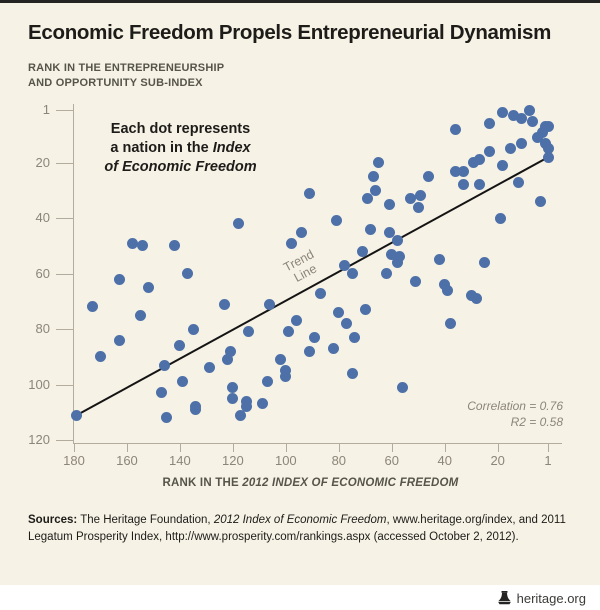 This screenshot has height=610, width=600. I want to click on x-tick-label: 80, so click(339, 460).